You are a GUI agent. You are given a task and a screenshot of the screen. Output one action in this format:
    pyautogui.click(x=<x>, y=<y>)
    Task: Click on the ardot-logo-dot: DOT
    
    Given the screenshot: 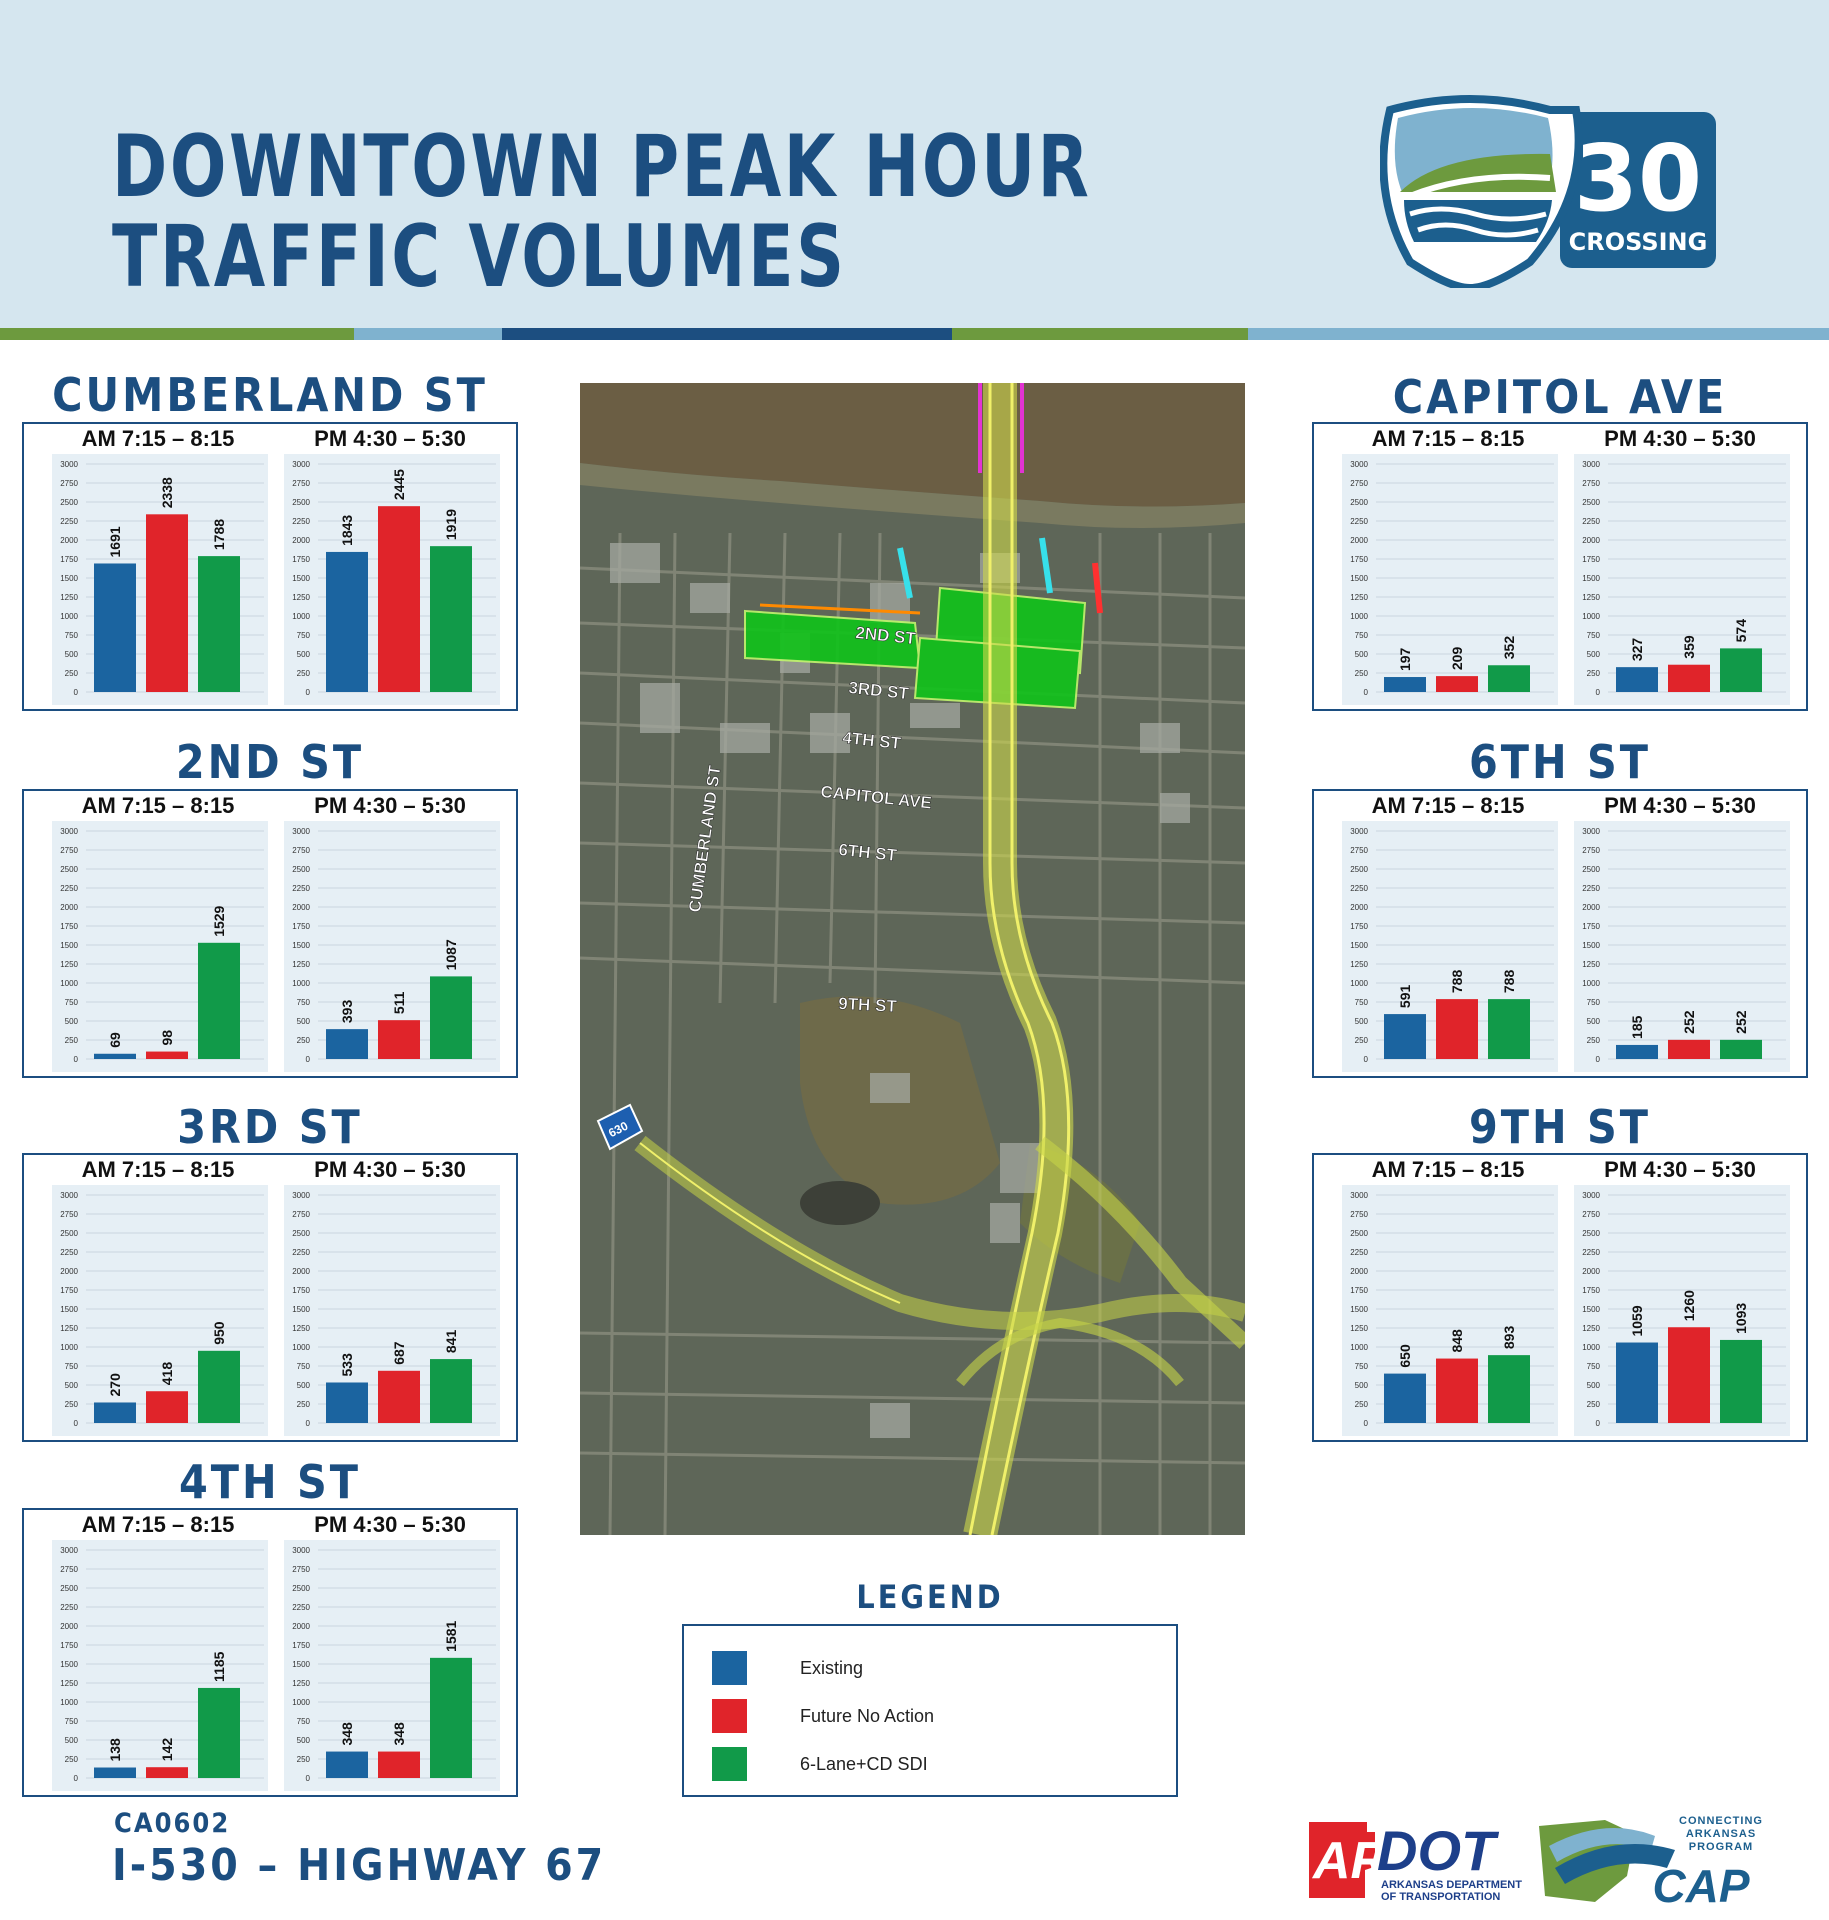 What is the action you would take?
    pyautogui.click(x=1438, y=1850)
    